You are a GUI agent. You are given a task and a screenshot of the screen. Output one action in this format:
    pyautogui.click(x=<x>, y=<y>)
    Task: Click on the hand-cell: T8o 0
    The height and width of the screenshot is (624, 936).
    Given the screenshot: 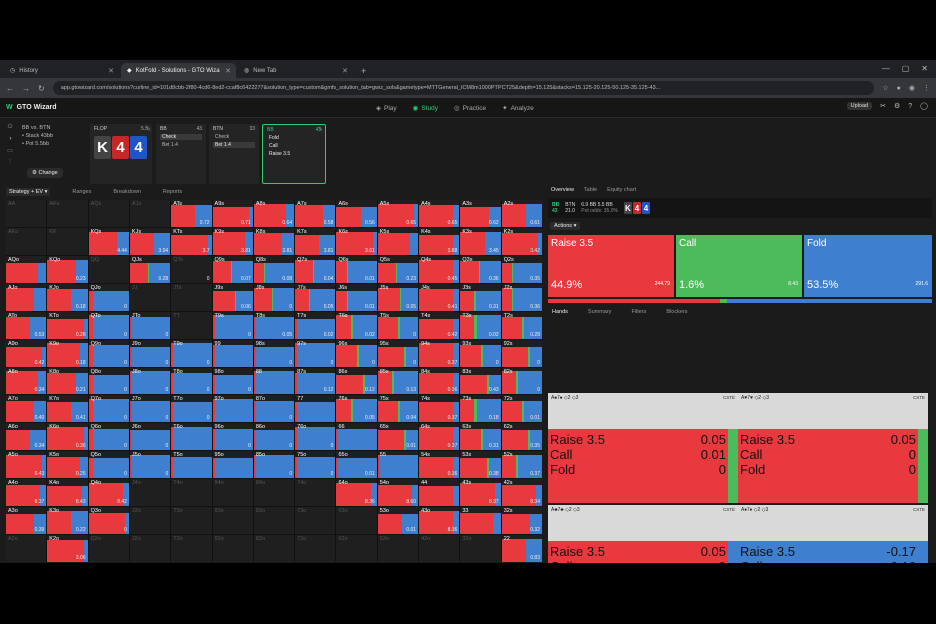 What is the action you would take?
    pyautogui.click(x=191, y=381)
    